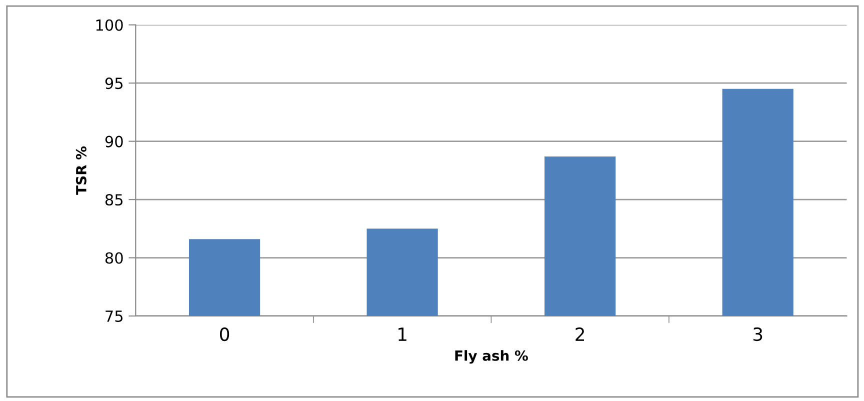 Image resolution: width=864 pixels, height=401 pixels. I want to click on x-tick-label: 2, so click(580, 334).